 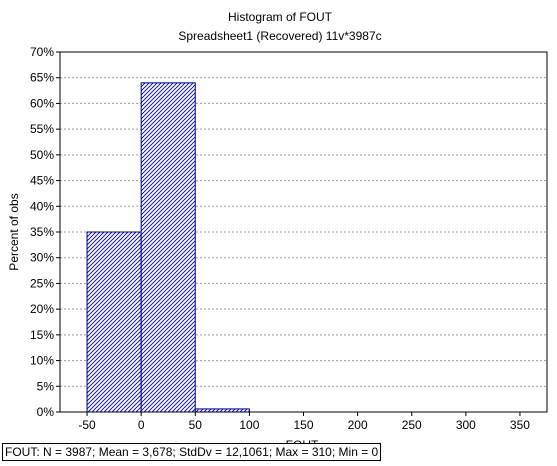 I want to click on y-tick-label: 70%, so click(x=42, y=52).